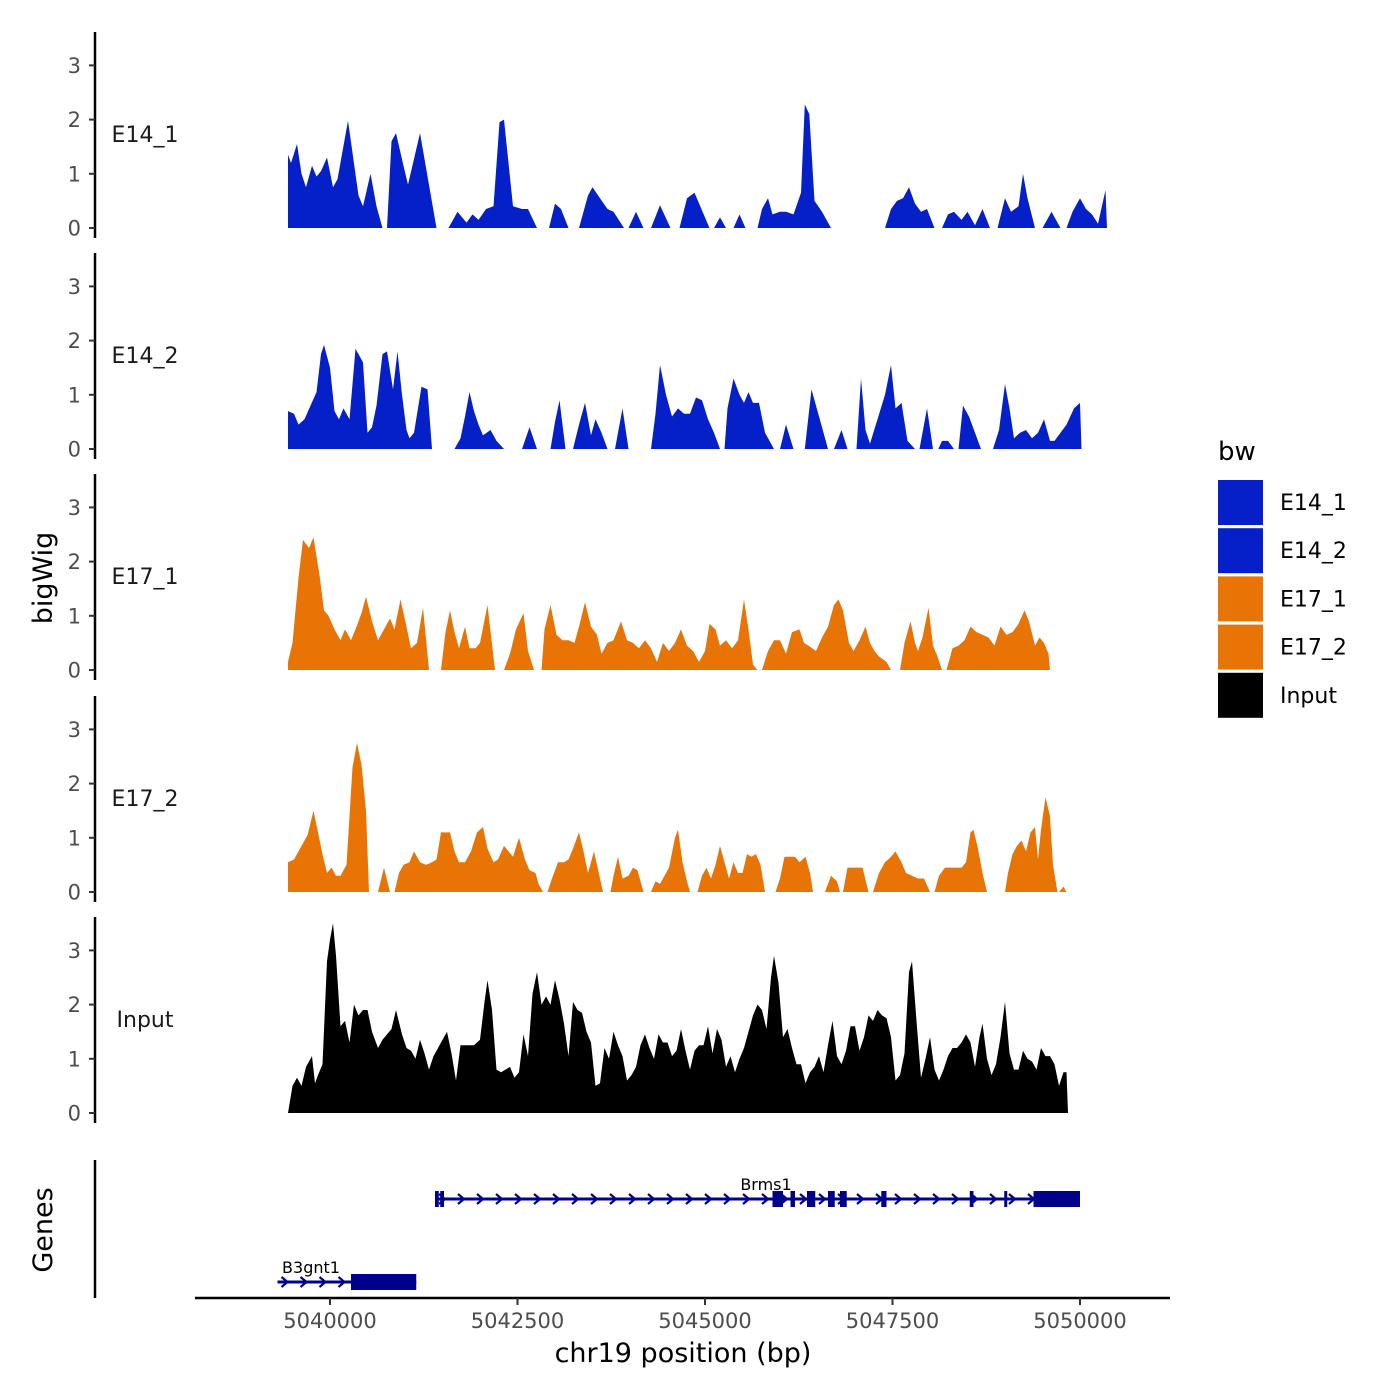  I want to click on legend: bw E14_1 E14_2 E17_1 E17_2 Input, so click(1282, 577).